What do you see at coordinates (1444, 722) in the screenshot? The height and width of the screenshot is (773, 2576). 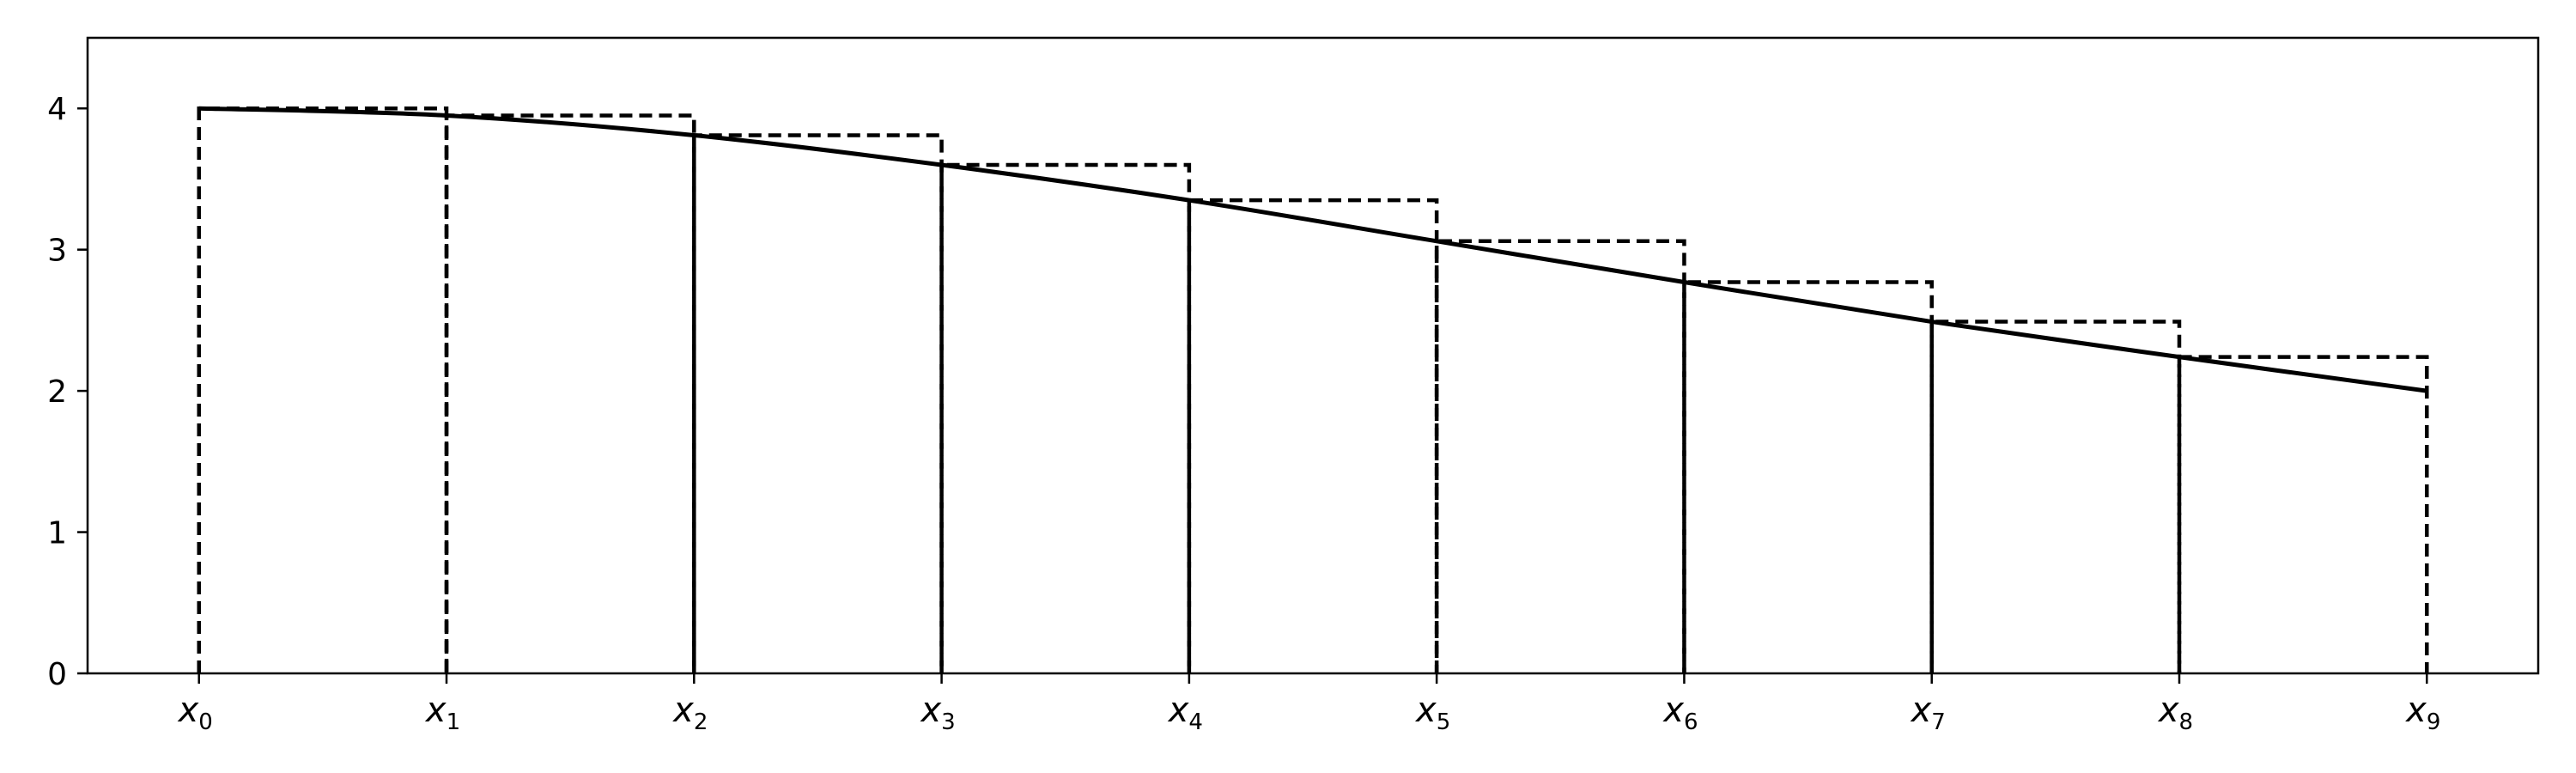 I see `x-tick-label-subscript: 5` at bounding box center [1444, 722].